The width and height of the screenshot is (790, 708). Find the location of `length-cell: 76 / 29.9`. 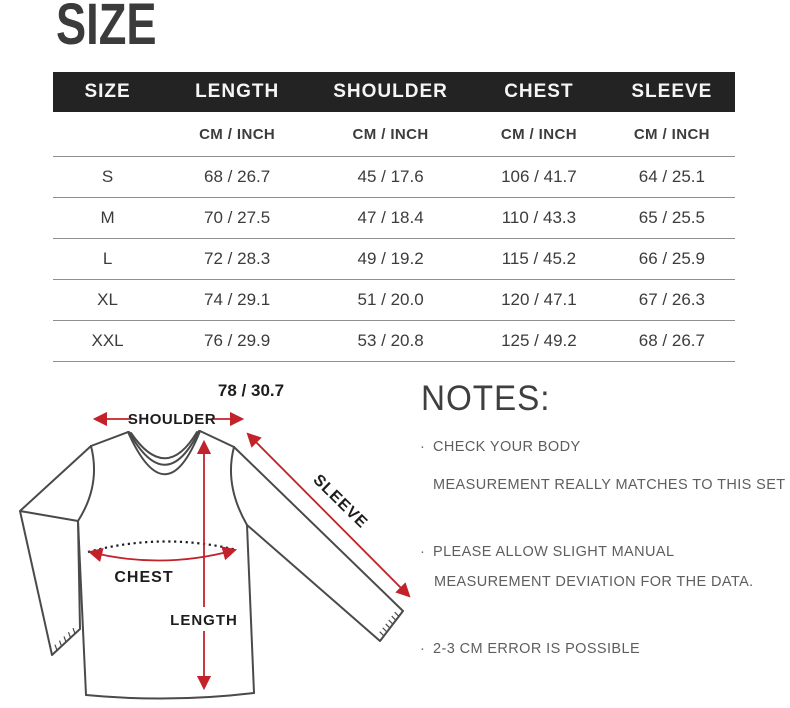

length-cell: 76 / 29.9 is located at coordinates (237, 340).